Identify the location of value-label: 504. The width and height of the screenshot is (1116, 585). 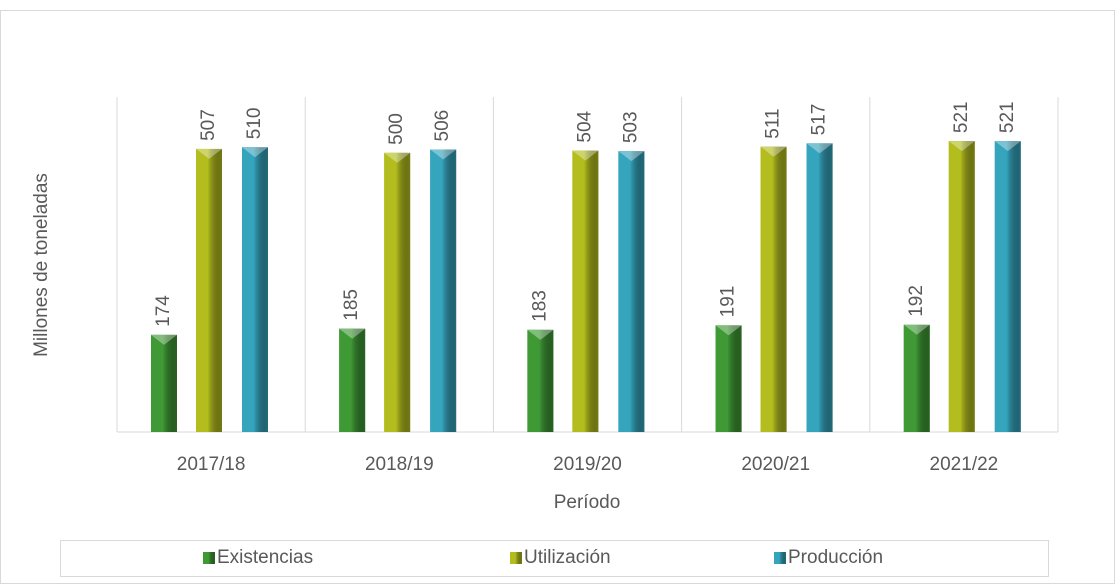
(584, 126).